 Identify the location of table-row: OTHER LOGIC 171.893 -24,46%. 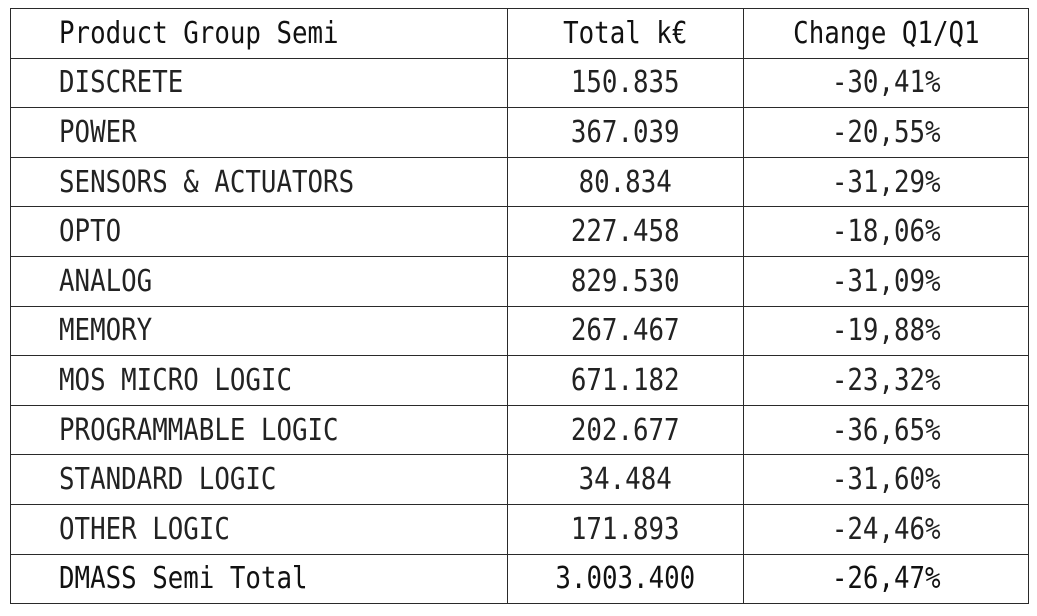
(519, 529).